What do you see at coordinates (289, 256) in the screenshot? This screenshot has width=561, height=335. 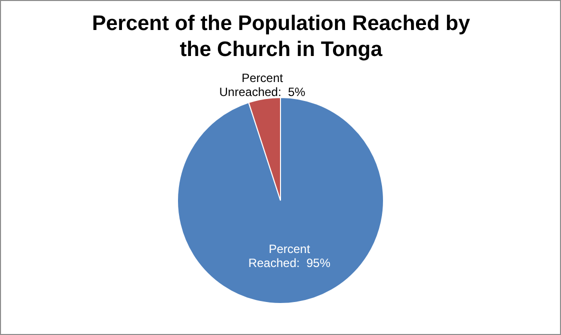 I see `slice-label: Percent Reached: 95%` at bounding box center [289, 256].